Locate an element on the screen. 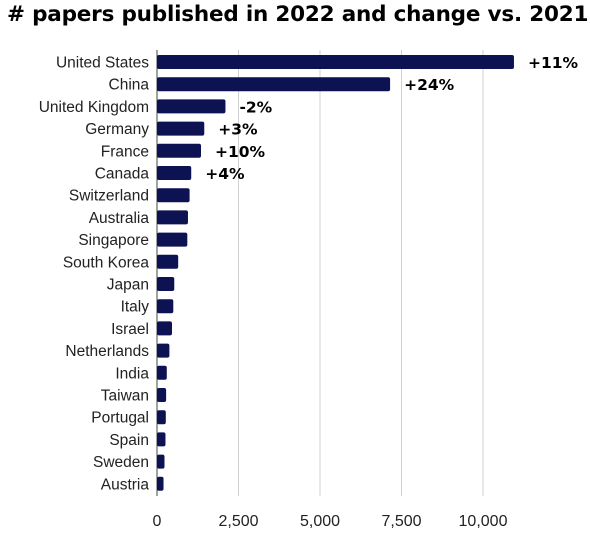 The width and height of the screenshot is (590, 544). category-label: Israel is located at coordinates (130, 329).